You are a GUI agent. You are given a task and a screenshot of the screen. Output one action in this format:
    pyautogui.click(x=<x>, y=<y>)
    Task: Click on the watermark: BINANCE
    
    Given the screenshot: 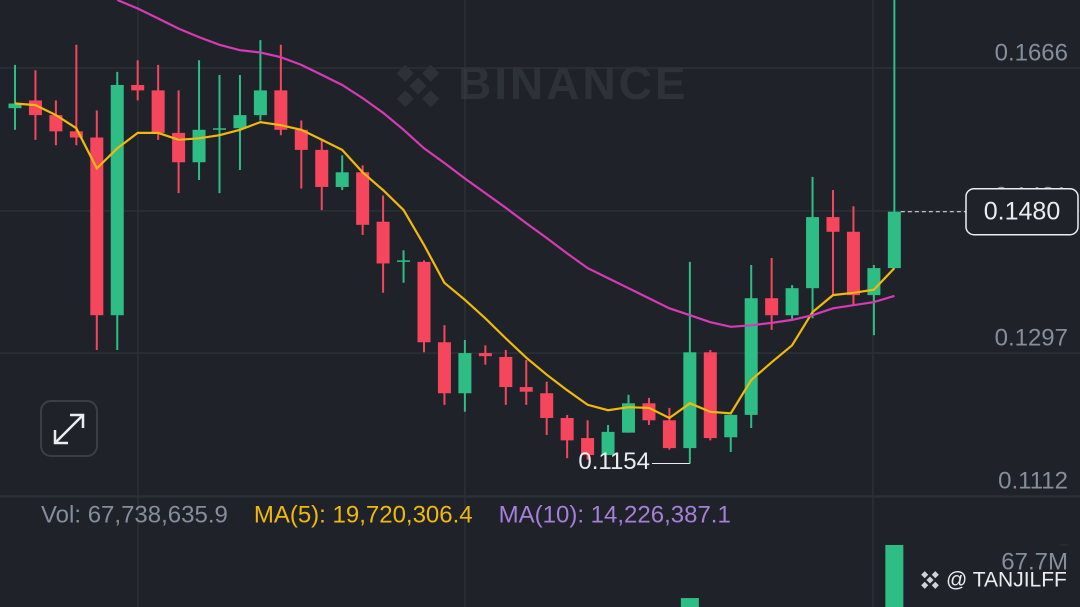 What is the action you would take?
    pyautogui.click(x=542, y=83)
    